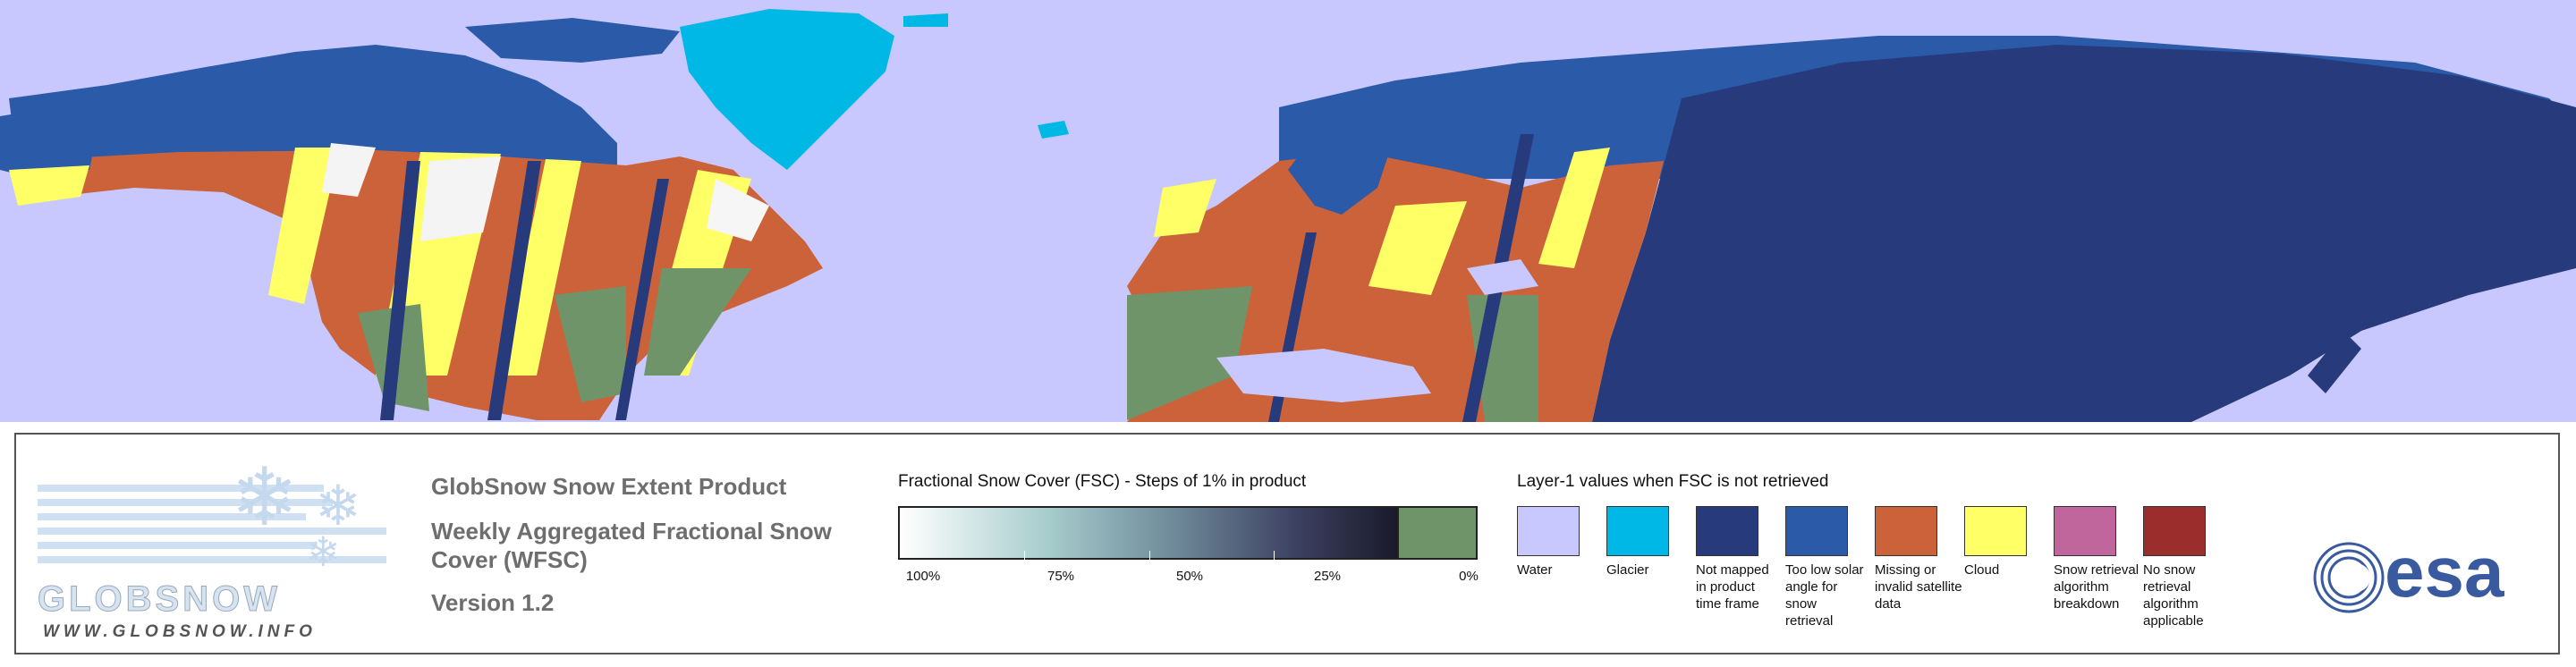 The image size is (2576, 667). What do you see at coordinates (1627, 570) in the screenshot?
I see `legend-label-glacier: Glacier` at bounding box center [1627, 570].